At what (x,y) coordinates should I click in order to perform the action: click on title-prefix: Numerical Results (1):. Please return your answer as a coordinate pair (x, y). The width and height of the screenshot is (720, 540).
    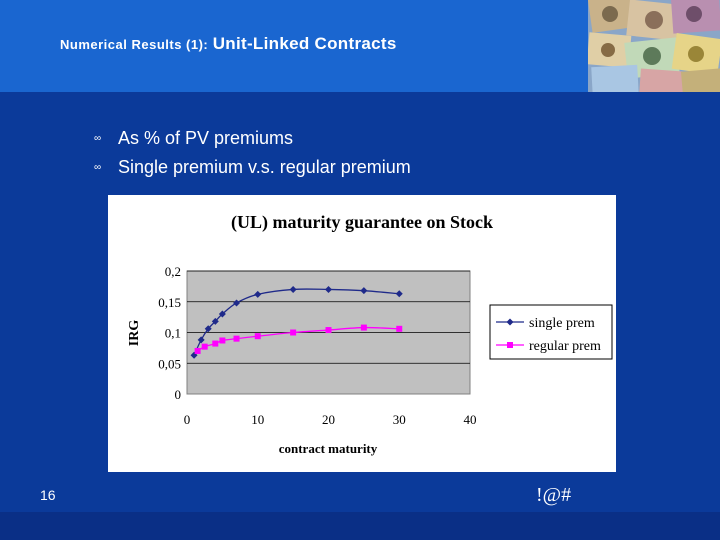
    Looking at the image, I should click on (134, 44).